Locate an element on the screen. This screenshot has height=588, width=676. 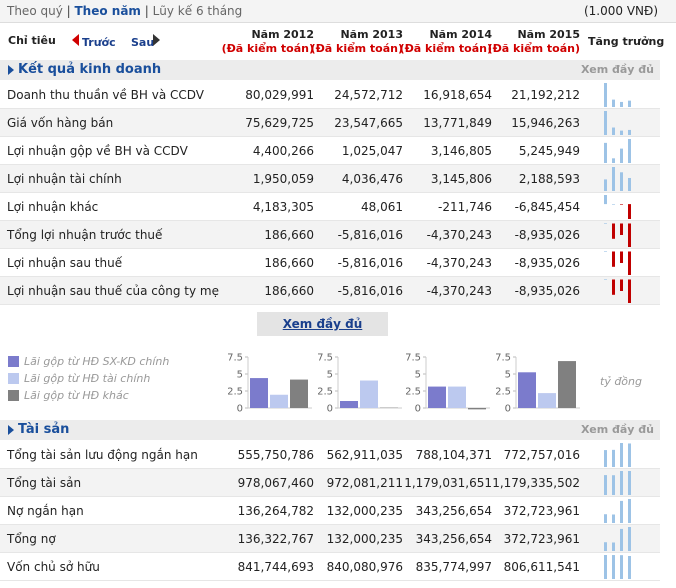
cell-value: 13,771,849 is located at coordinates (457, 123).